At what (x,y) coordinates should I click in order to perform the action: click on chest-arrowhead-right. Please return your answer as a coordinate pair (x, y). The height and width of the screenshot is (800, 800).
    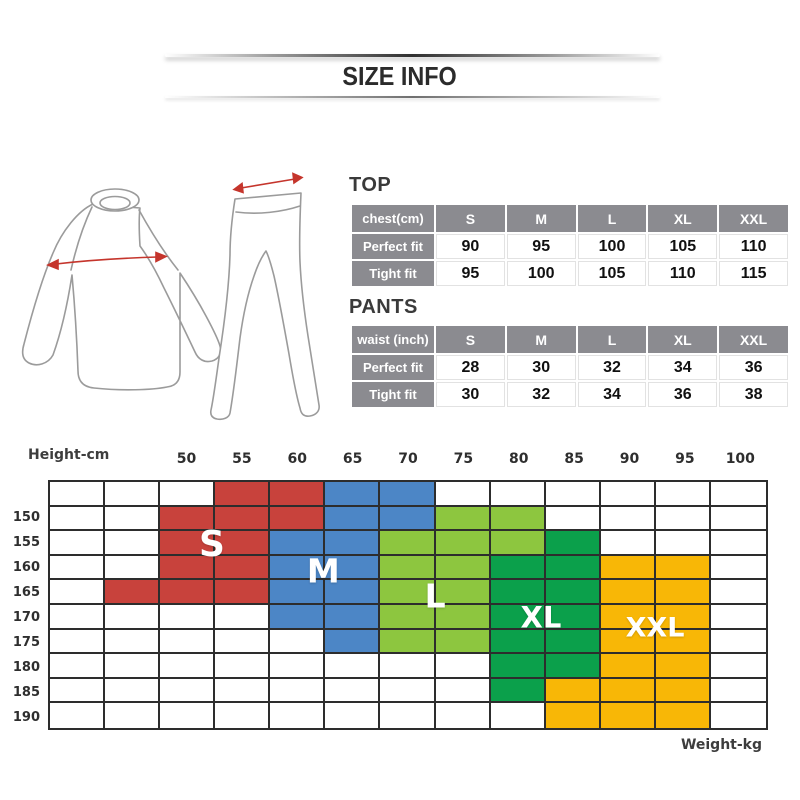
    Looking at the image, I should click on (161, 257).